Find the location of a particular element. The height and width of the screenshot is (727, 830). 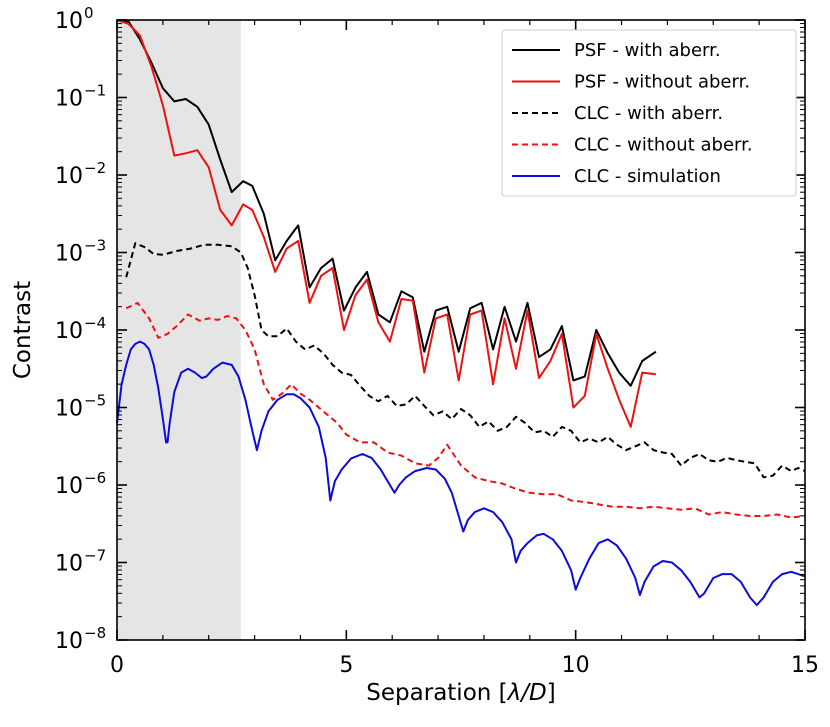

y-tick-label-4: 10 is located at coordinates (69, 331).